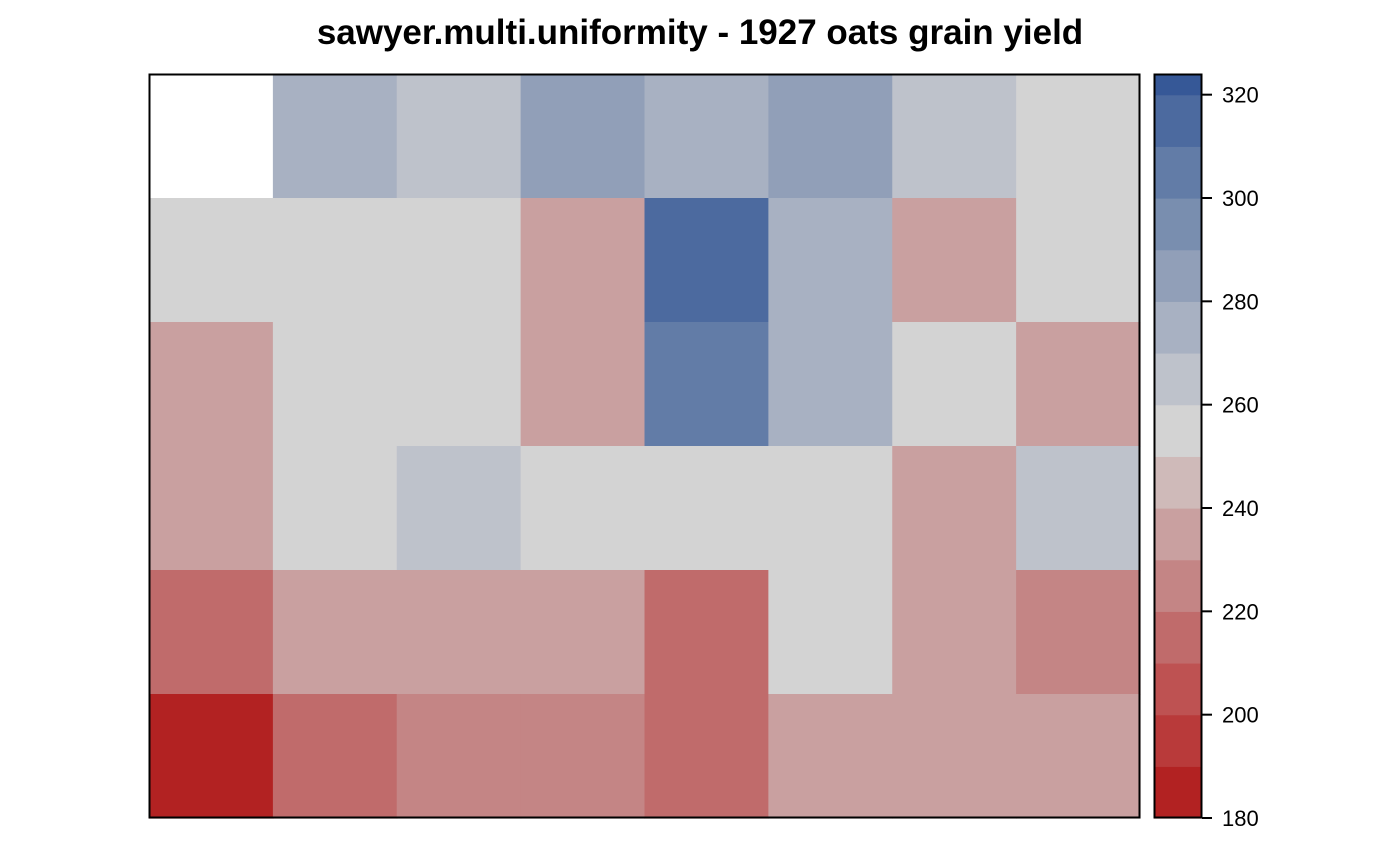  Describe the element at coordinates (1230, 457) in the screenshot. I see `colorbar-axis: 180 200 220 240 260 280 300 320` at that location.